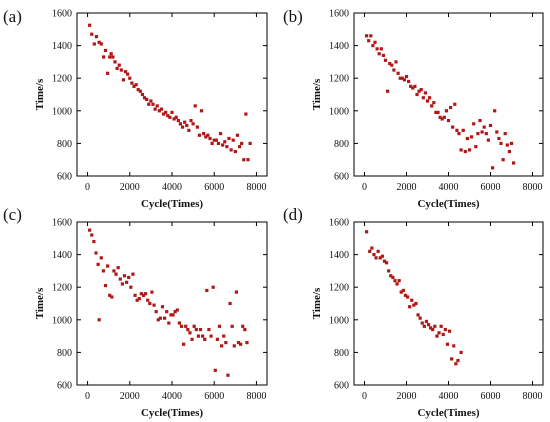 The width and height of the screenshot is (550, 422). Describe the element at coordinates (64, 144) in the screenshot. I see `y-tick-label: 800` at that location.